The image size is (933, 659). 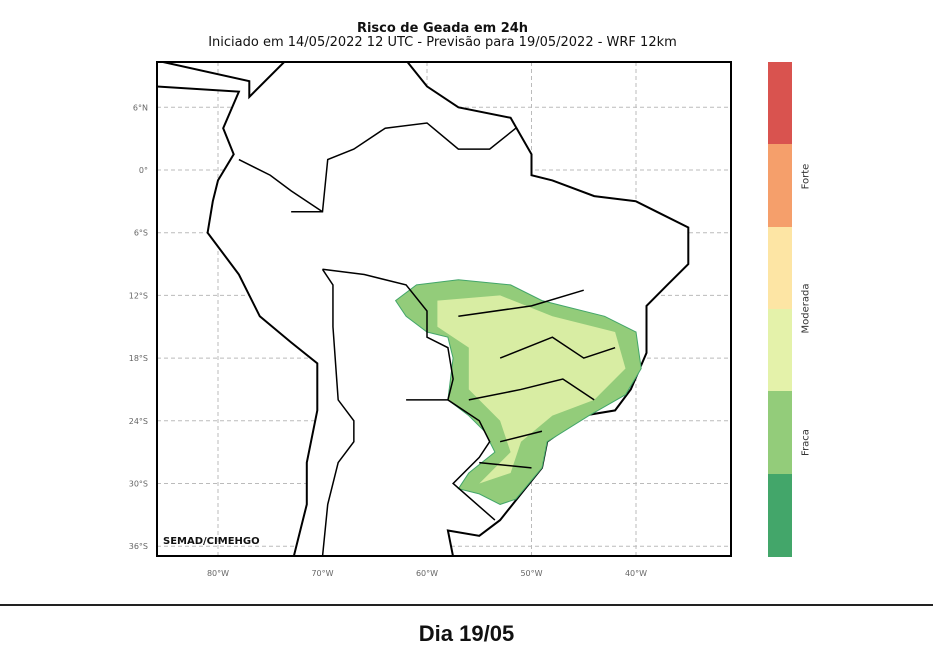 What do you see at coordinates (806, 308) in the screenshot?
I see `colorbar-label-moderada: Moderada` at bounding box center [806, 308].